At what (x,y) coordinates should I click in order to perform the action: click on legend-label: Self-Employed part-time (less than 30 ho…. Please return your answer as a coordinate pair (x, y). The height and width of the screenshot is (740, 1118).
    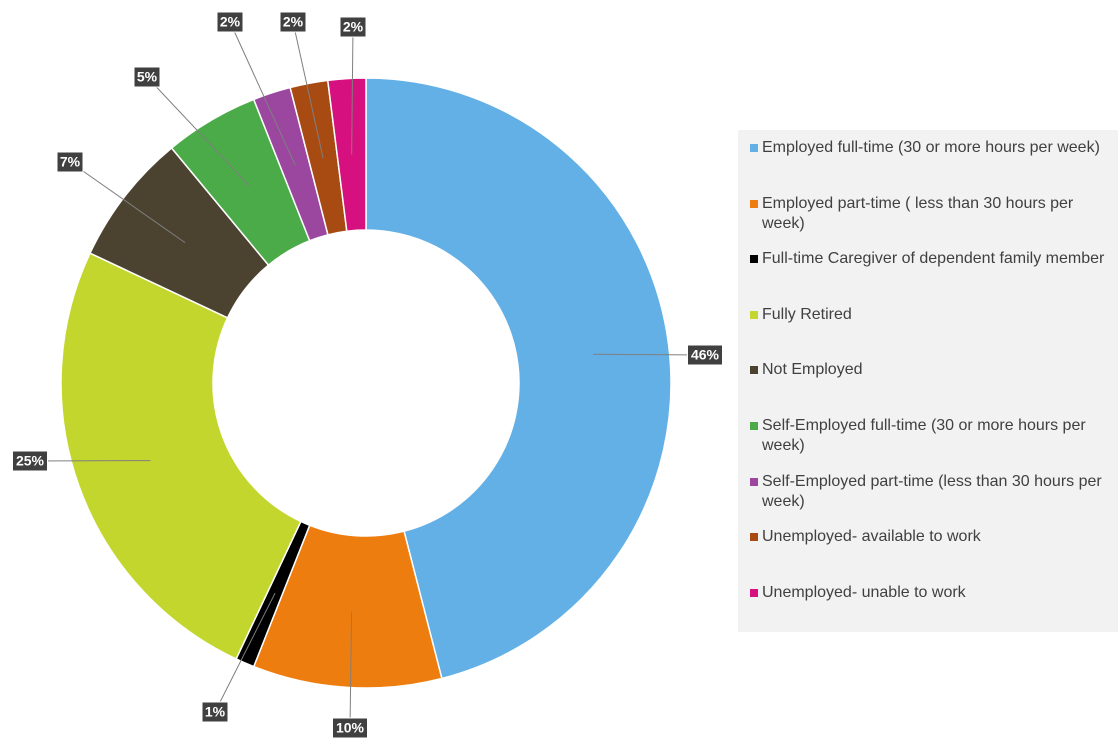
    Looking at the image, I should click on (932, 491).